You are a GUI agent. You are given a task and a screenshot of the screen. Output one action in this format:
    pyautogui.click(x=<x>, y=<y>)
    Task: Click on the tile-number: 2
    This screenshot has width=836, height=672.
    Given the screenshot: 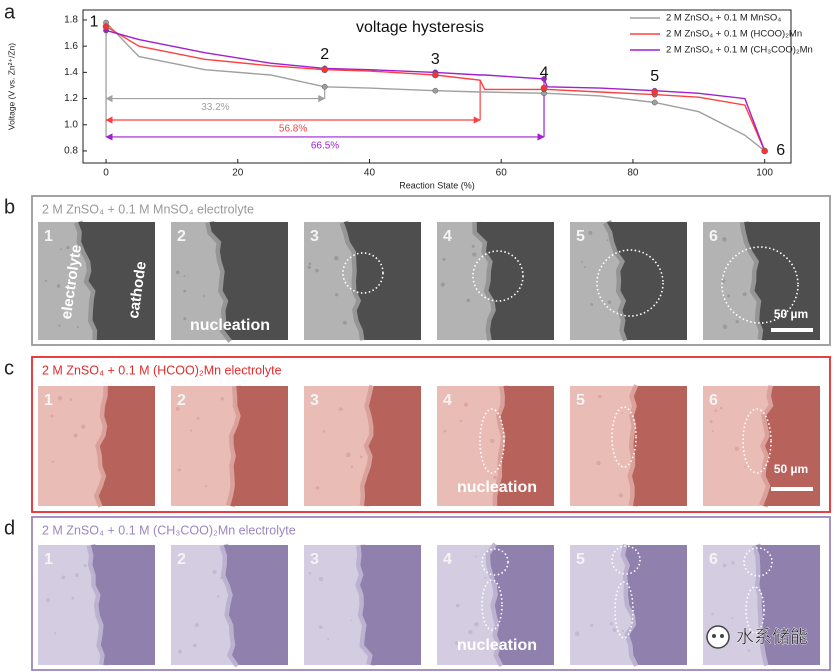 What is the action you would take?
    pyautogui.click(x=181, y=559)
    